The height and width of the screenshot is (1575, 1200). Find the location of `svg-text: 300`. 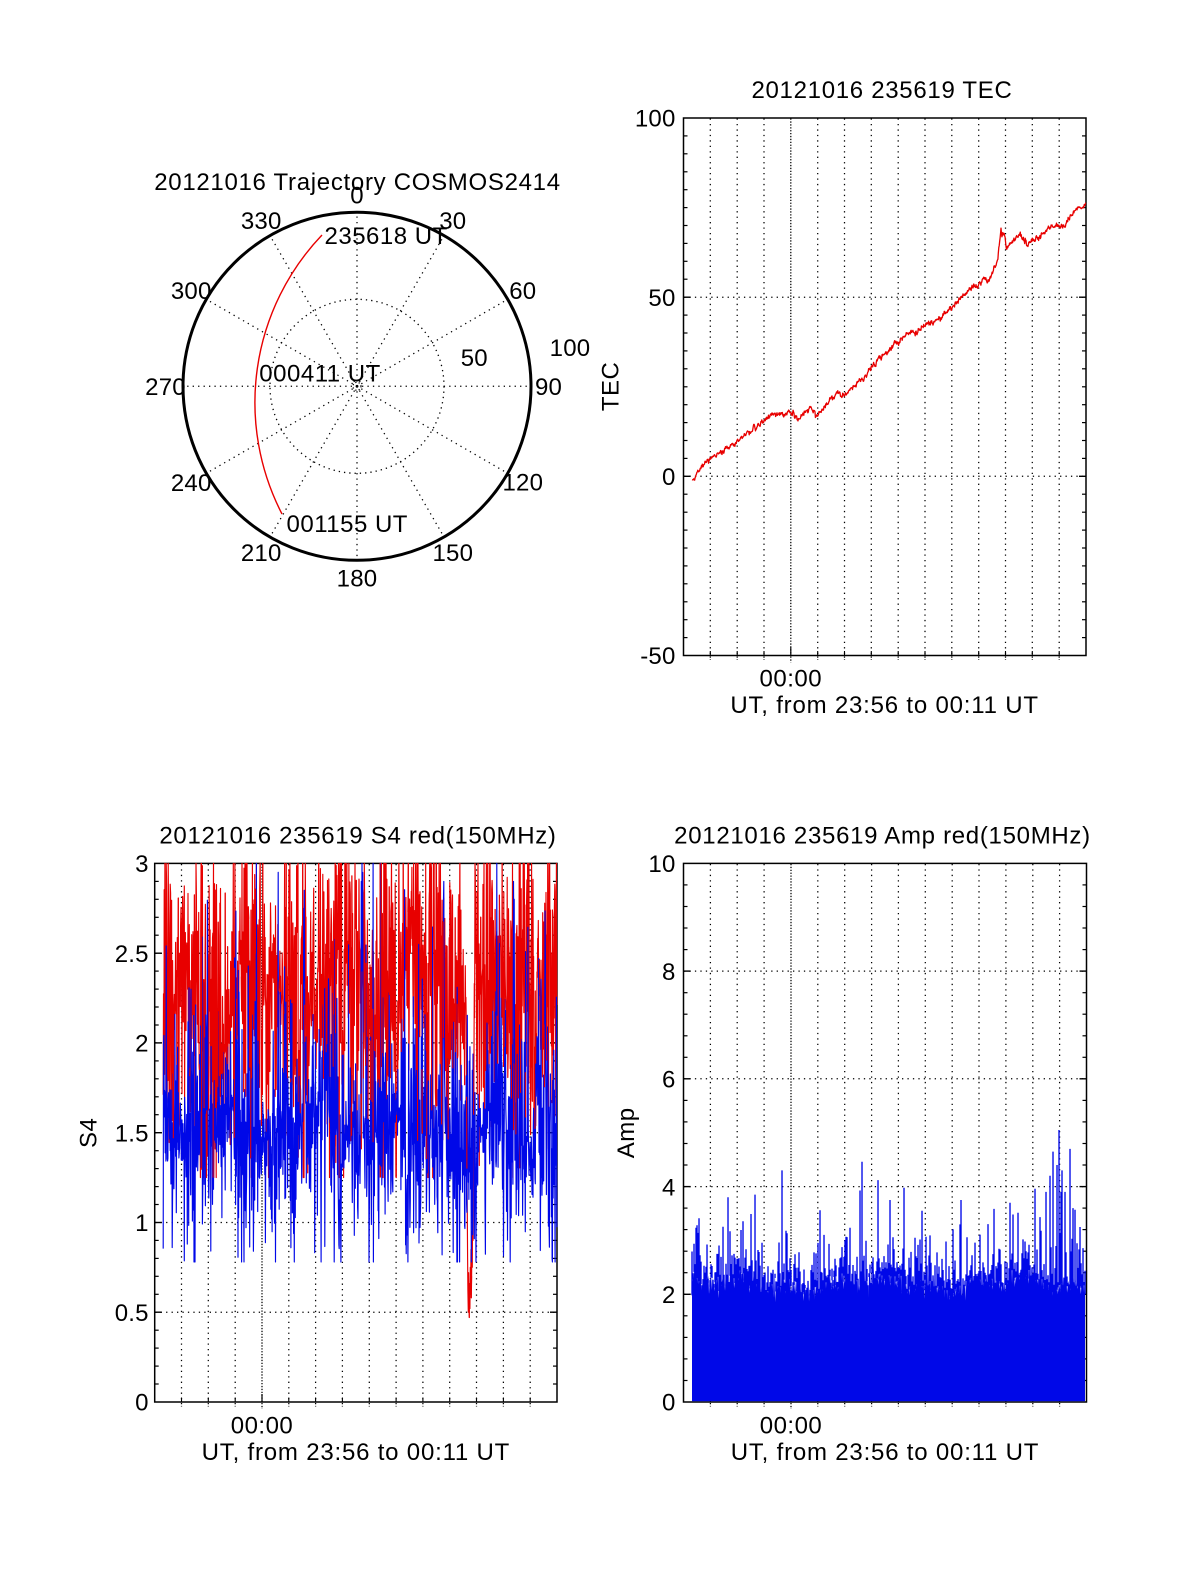

svg-text: 300 is located at coordinates (191, 291).